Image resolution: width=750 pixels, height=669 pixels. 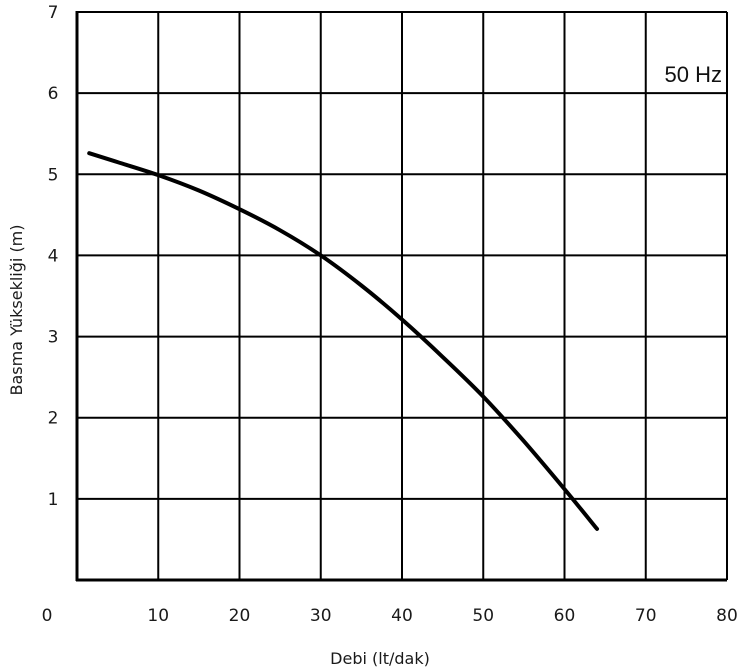 What do you see at coordinates (53, 419) in the screenshot?
I see `y-tick-label-2: 2` at bounding box center [53, 419].